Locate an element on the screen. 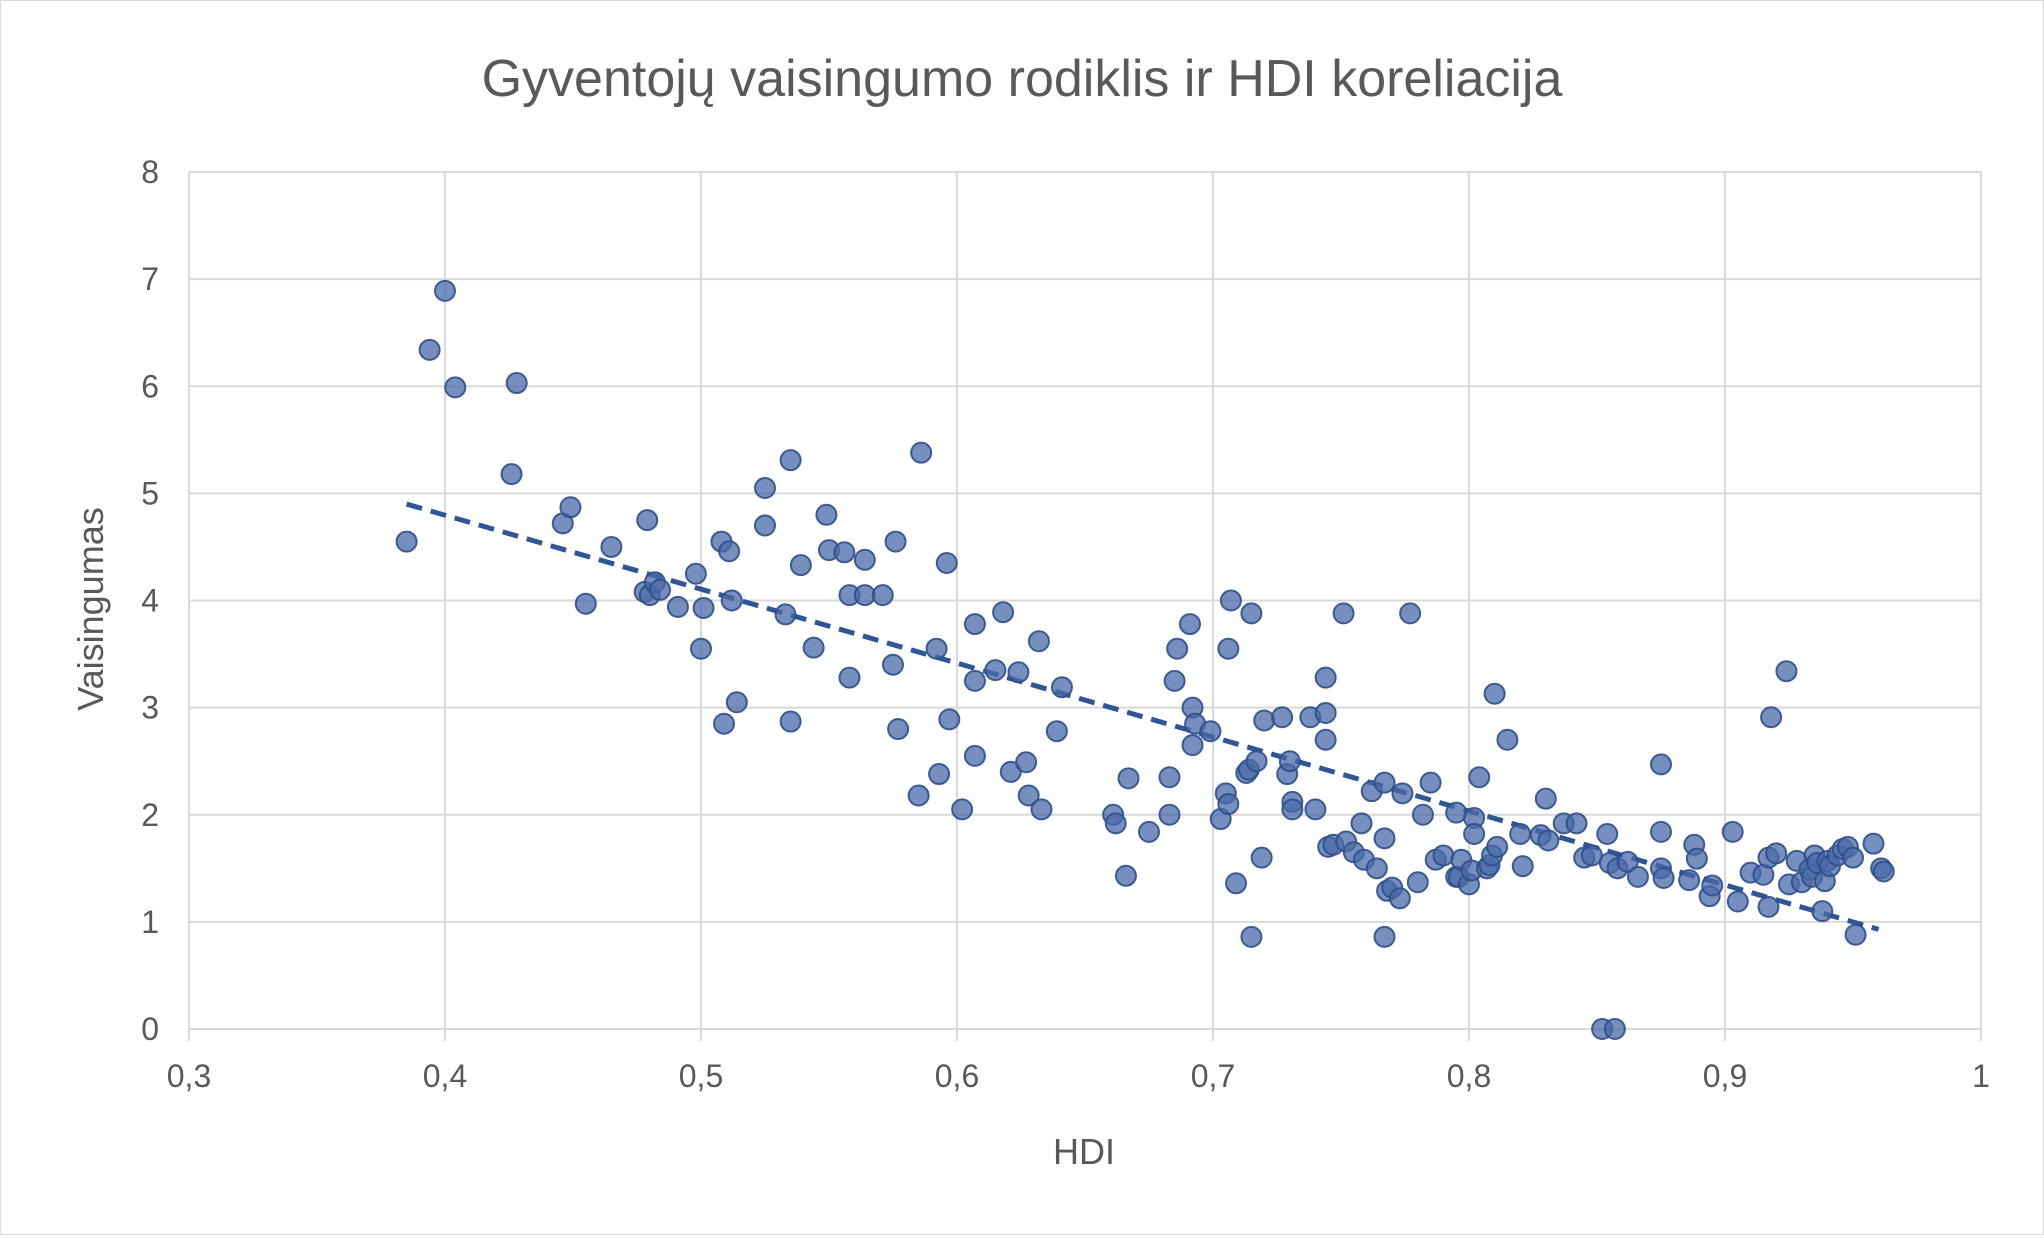 The width and height of the screenshot is (2044, 1239). x-tick-label: 0,4 is located at coordinates (445, 1076).